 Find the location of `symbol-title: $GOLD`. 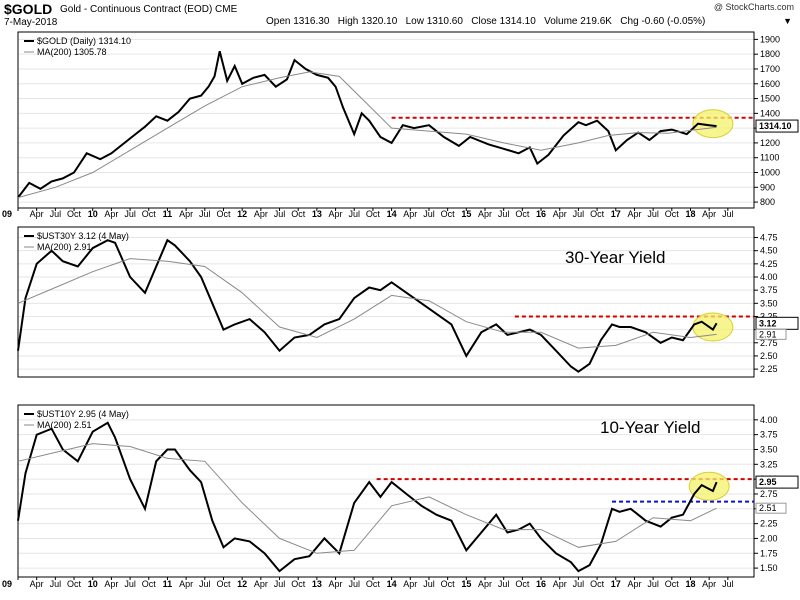

symbol-title: $GOLD is located at coordinates (28, 9).